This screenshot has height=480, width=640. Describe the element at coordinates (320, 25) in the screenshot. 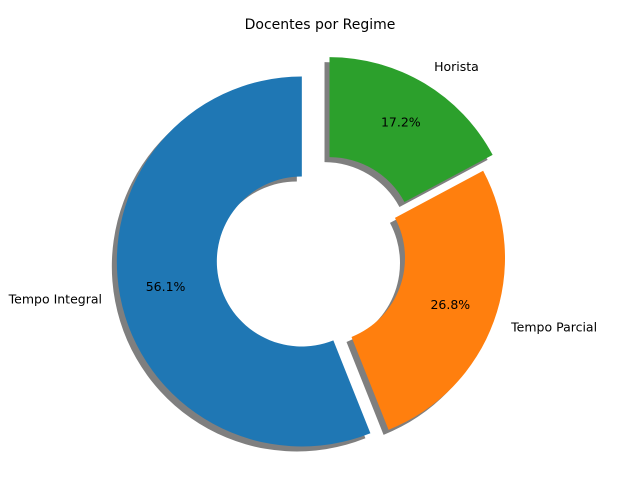

I see `chart-title: Docentes por Regime` at that location.